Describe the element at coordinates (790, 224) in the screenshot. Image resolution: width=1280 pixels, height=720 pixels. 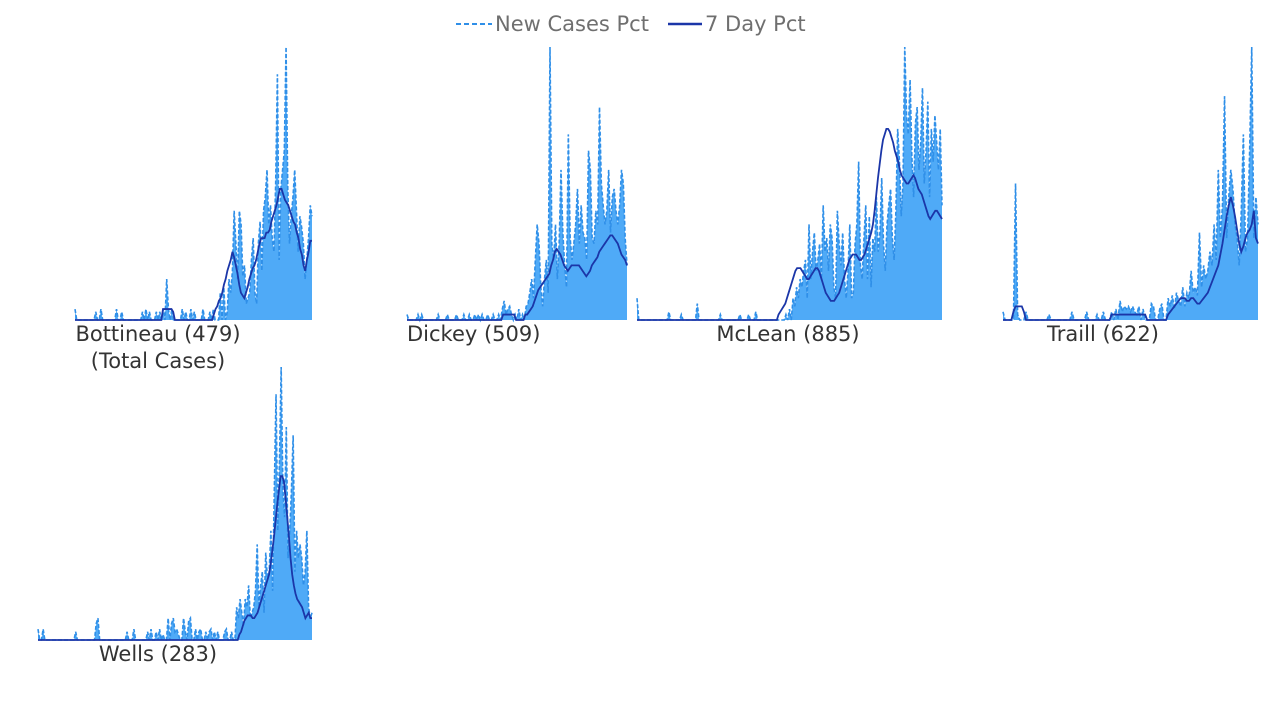
I see `line-7-day-mclean` at that location.